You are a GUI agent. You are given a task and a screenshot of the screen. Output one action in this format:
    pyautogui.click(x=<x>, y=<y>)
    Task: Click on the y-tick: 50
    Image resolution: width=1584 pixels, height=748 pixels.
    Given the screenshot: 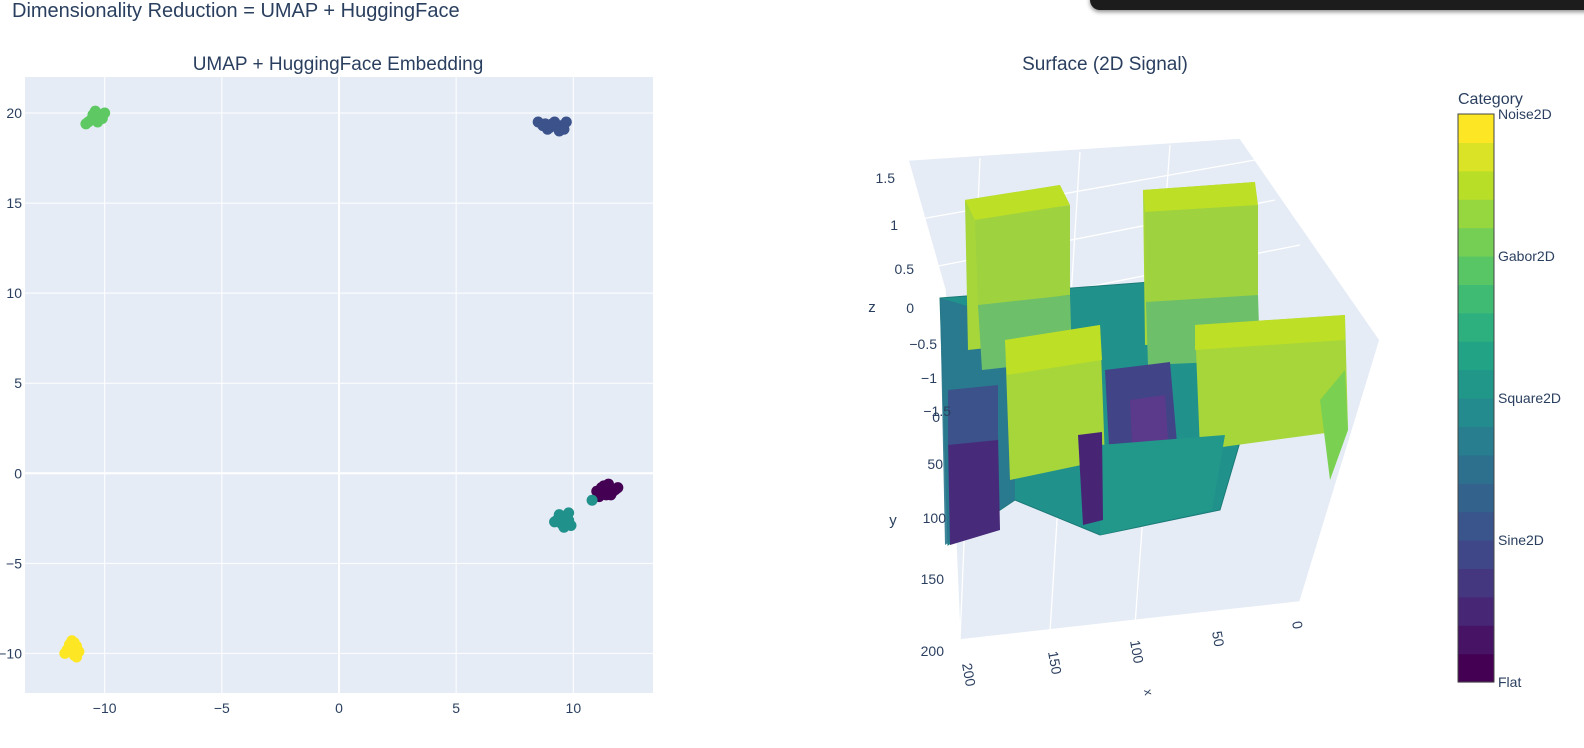 What is the action you would take?
    pyautogui.click(x=935, y=464)
    